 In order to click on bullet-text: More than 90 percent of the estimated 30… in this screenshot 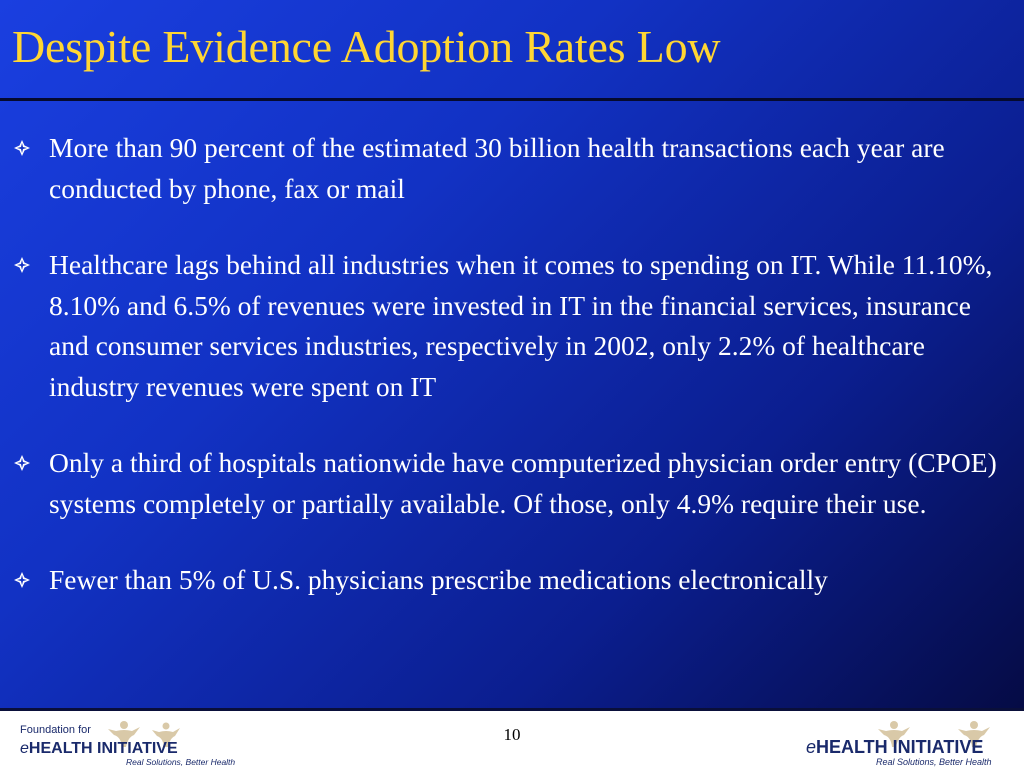, I will do `click(497, 168)`.